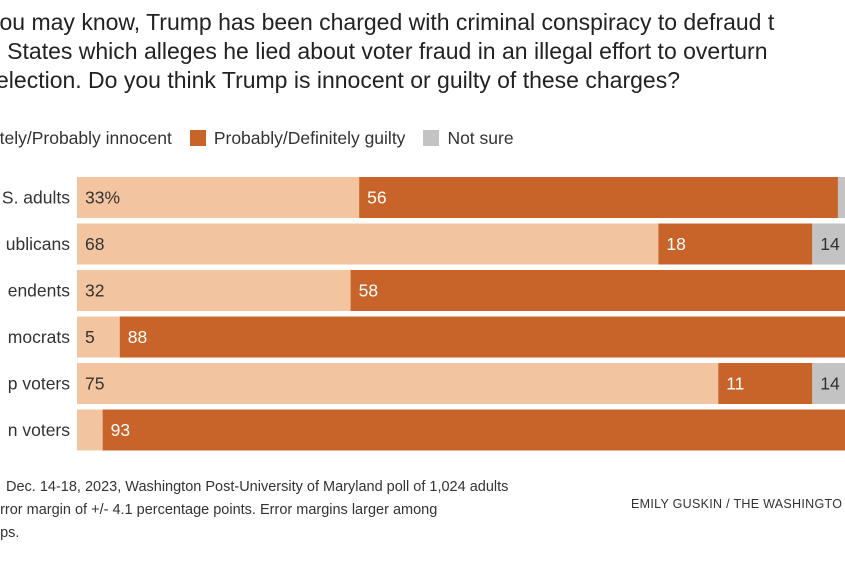 The image size is (845, 566). I want to click on category-label: S. adults, so click(36, 198).